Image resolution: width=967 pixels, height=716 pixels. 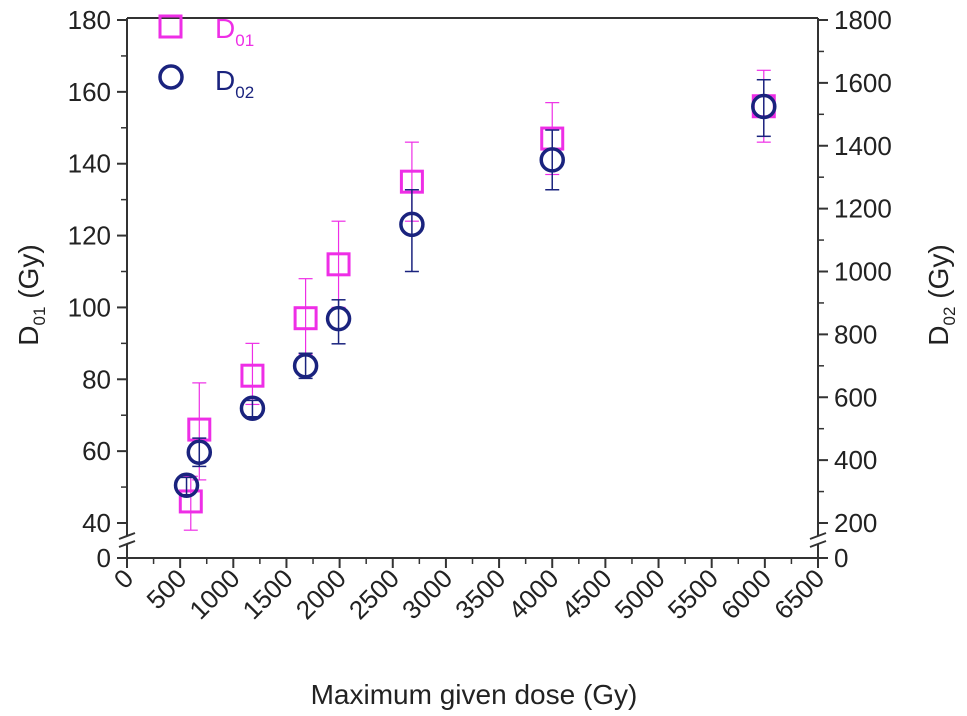 What do you see at coordinates (855, 334) in the screenshot?
I see `y-right-tick-label-800: 800` at bounding box center [855, 334].